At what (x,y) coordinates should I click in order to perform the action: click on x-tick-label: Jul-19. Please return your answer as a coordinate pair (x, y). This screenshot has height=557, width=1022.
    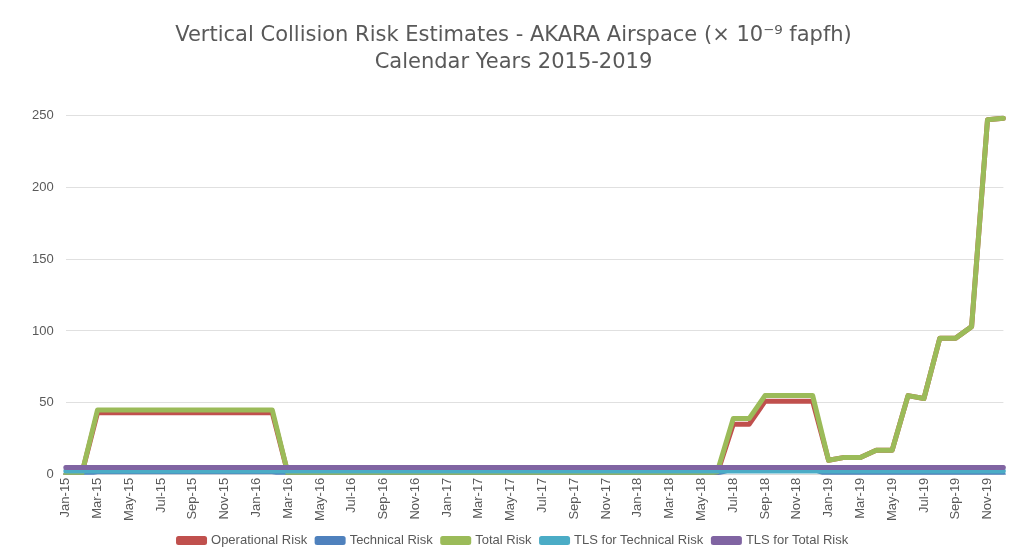
    Looking at the image, I should click on (923, 495).